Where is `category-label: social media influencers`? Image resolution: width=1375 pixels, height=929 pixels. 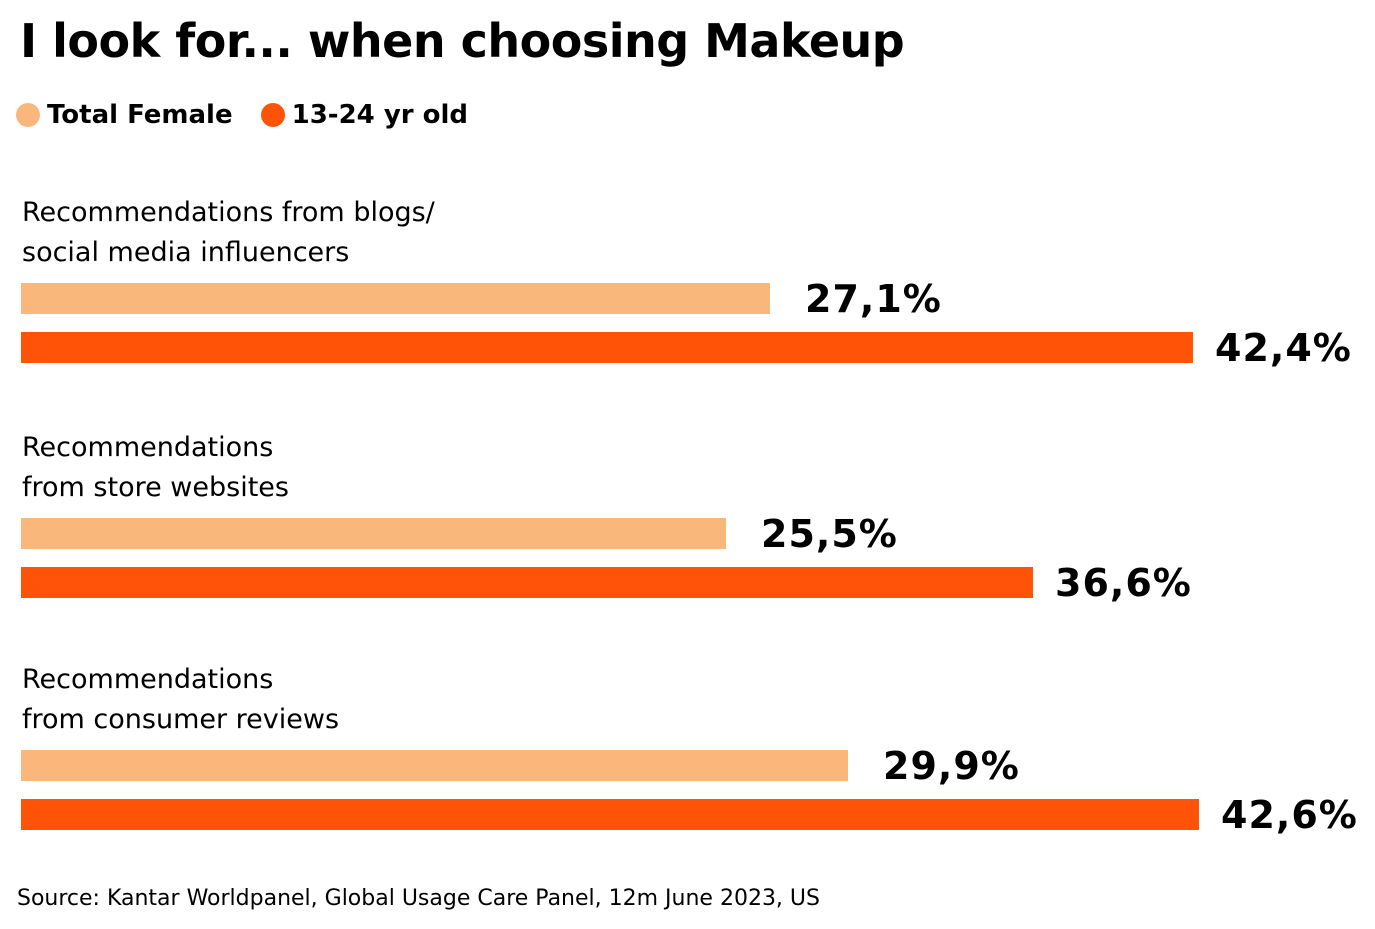 category-label: social media influencers is located at coordinates (186, 252).